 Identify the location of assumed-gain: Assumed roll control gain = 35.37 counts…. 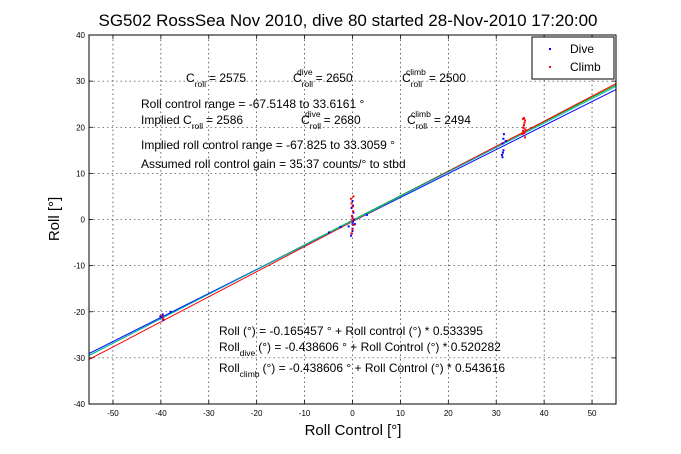
(273, 164).